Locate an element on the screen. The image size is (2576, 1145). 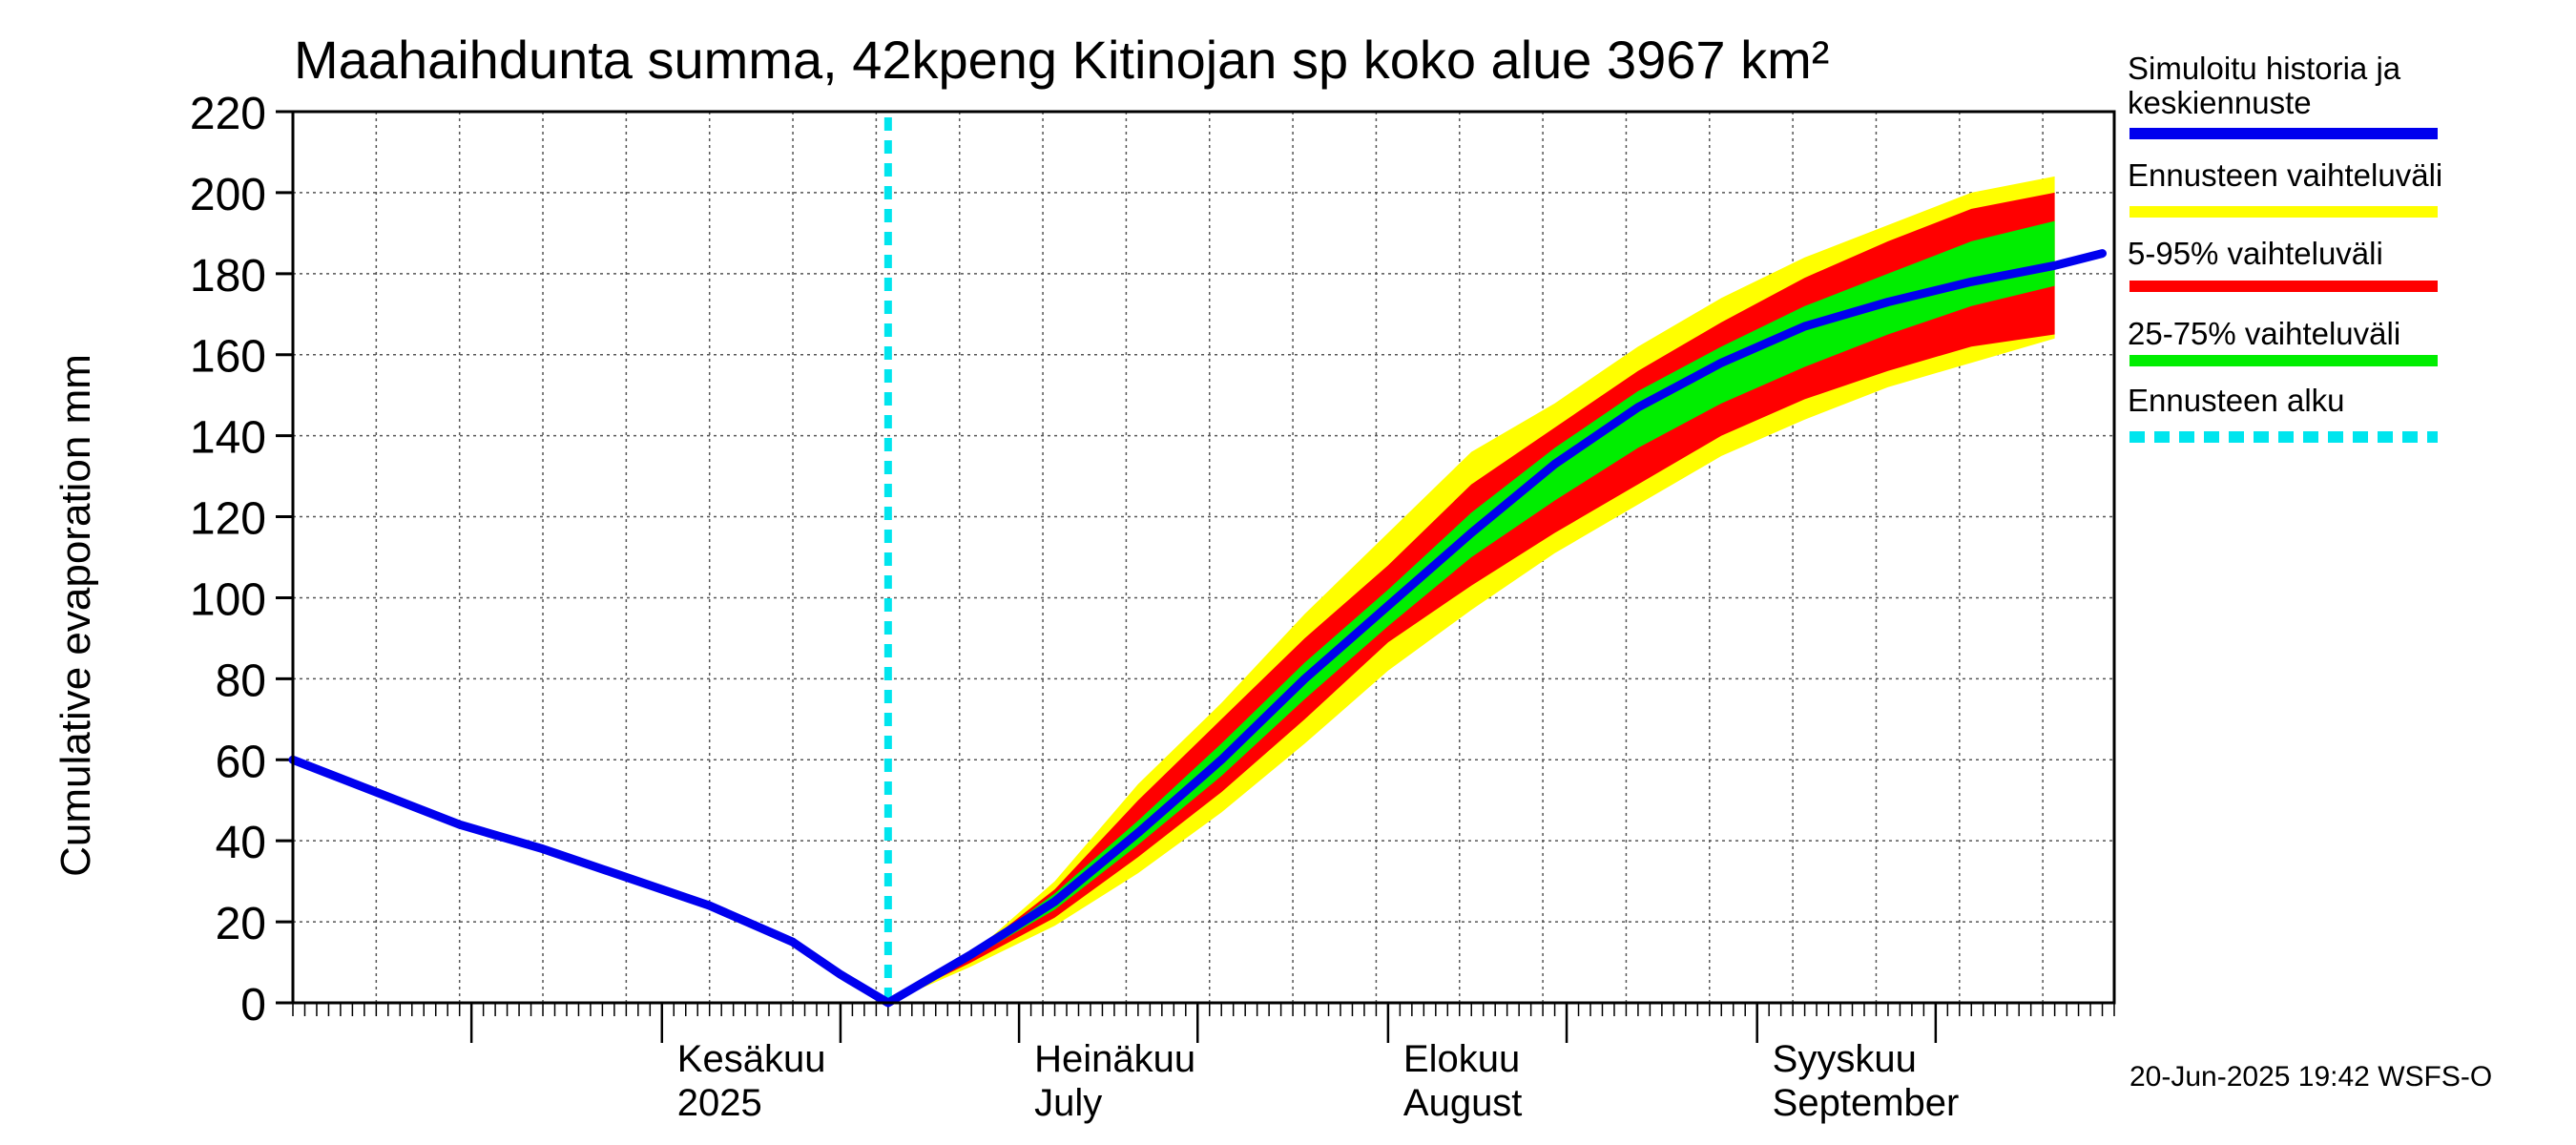
legend-label-range-5-95: 5-95% vaihteluväli is located at coordinates (2255, 254).